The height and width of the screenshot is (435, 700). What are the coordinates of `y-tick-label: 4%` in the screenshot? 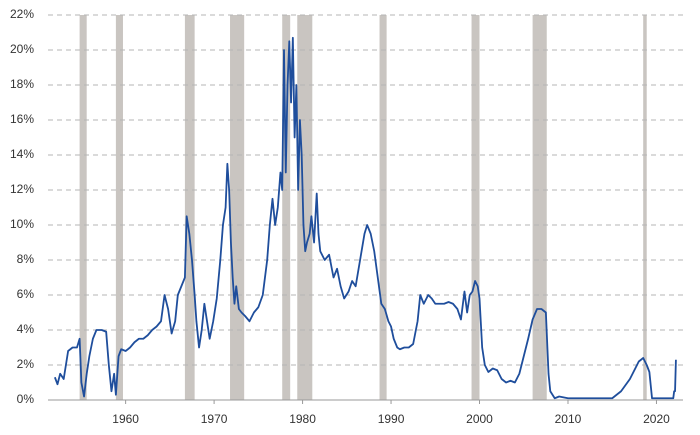 It's located at (26, 329).